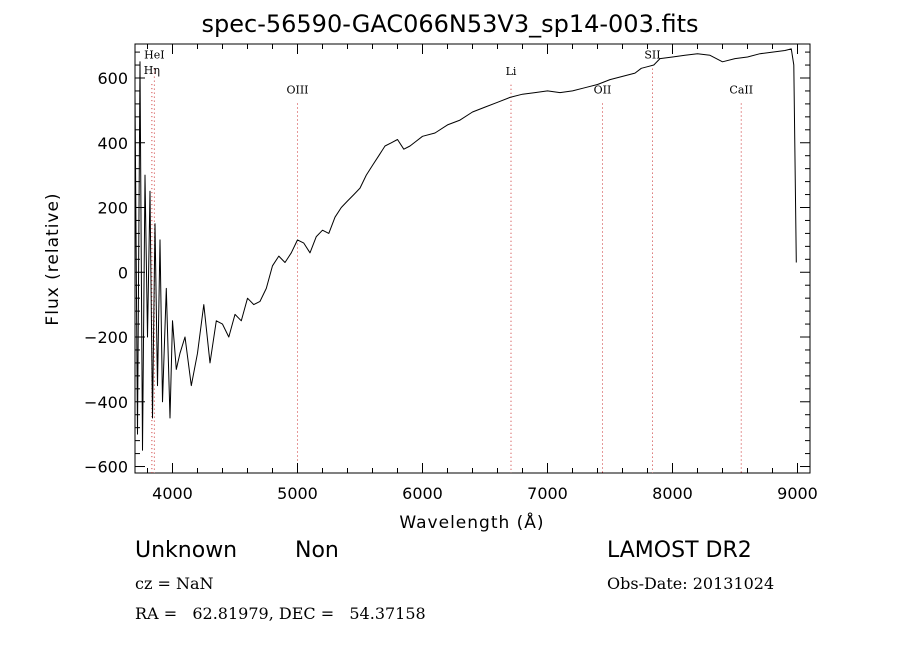 The height and width of the screenshot is (650, 900). I want to click on x-tick-label: 8000, so click(672, 493).